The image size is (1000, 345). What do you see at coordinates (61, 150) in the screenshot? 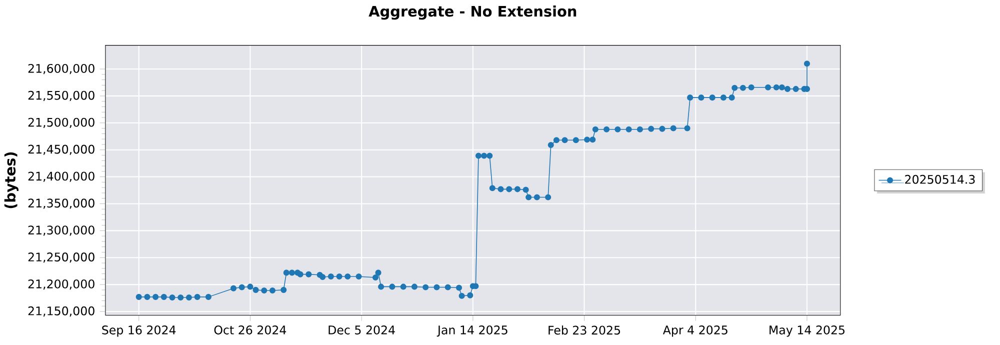
I see `y-tick-label: 21,450,000` at bounding box center [61, 150].